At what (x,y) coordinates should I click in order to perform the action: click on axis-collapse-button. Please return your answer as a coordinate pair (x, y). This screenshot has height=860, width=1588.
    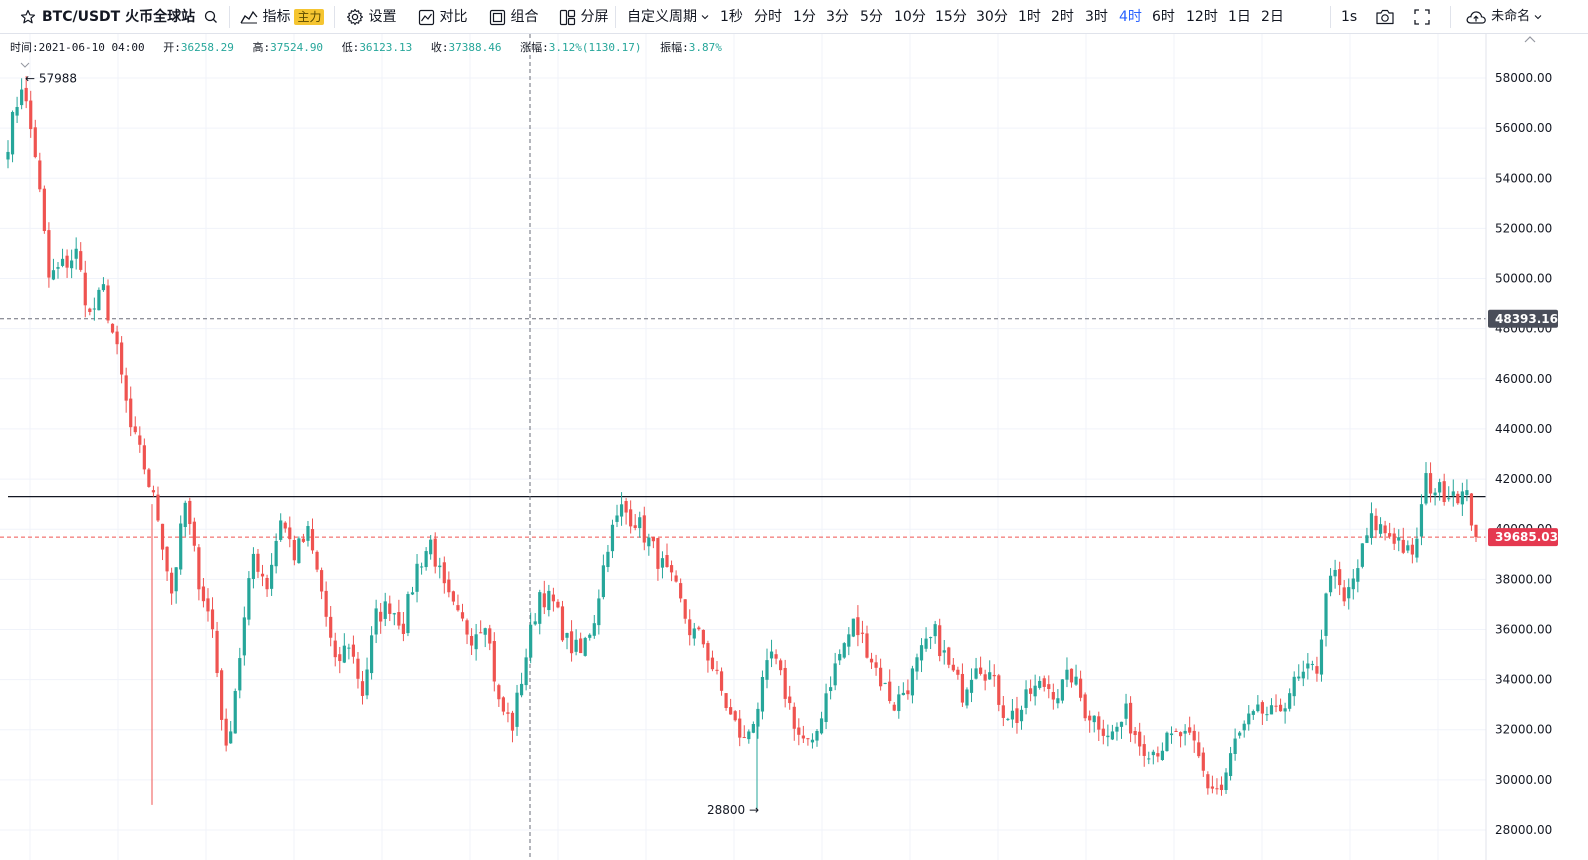
    Looking at the image, I should click on (1530, 39).